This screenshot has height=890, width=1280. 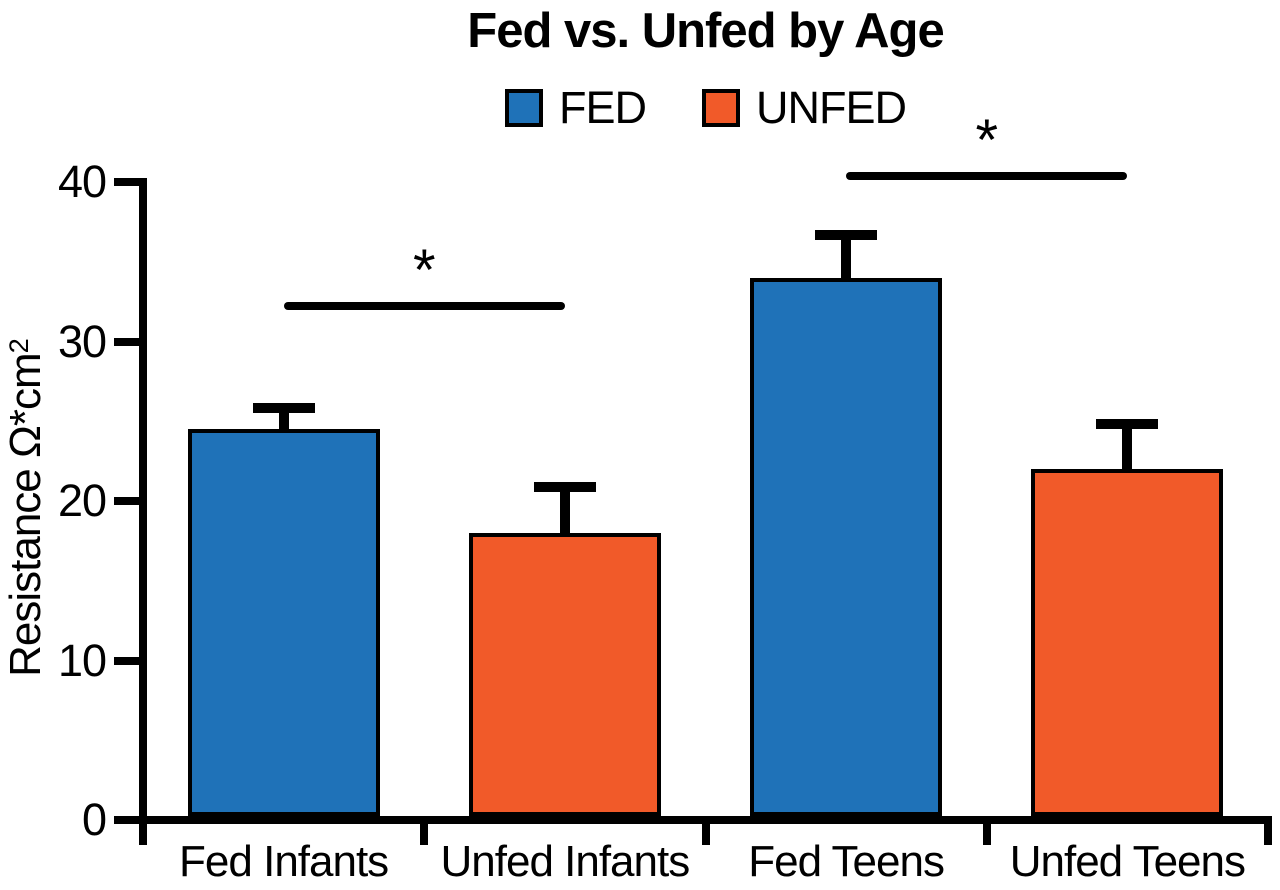 I want to click on y-tick-label: 40, so click(x=82, y=181).